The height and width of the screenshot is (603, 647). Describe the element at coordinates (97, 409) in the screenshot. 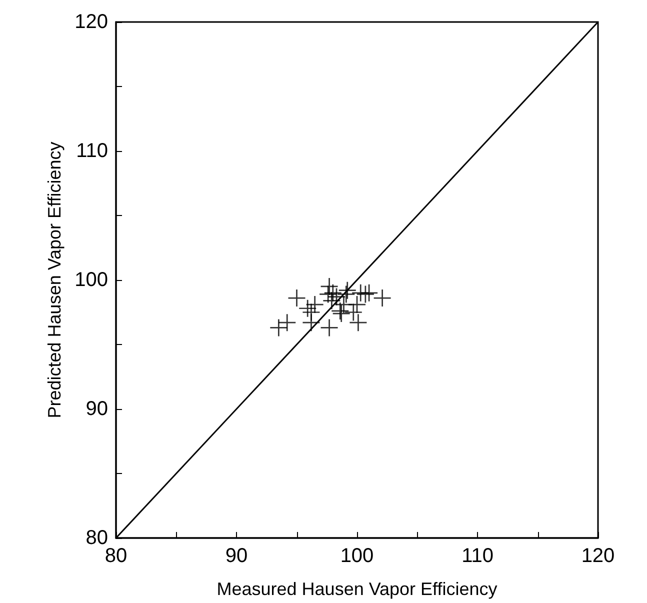

I see `y-tick-label: 90` at that location.